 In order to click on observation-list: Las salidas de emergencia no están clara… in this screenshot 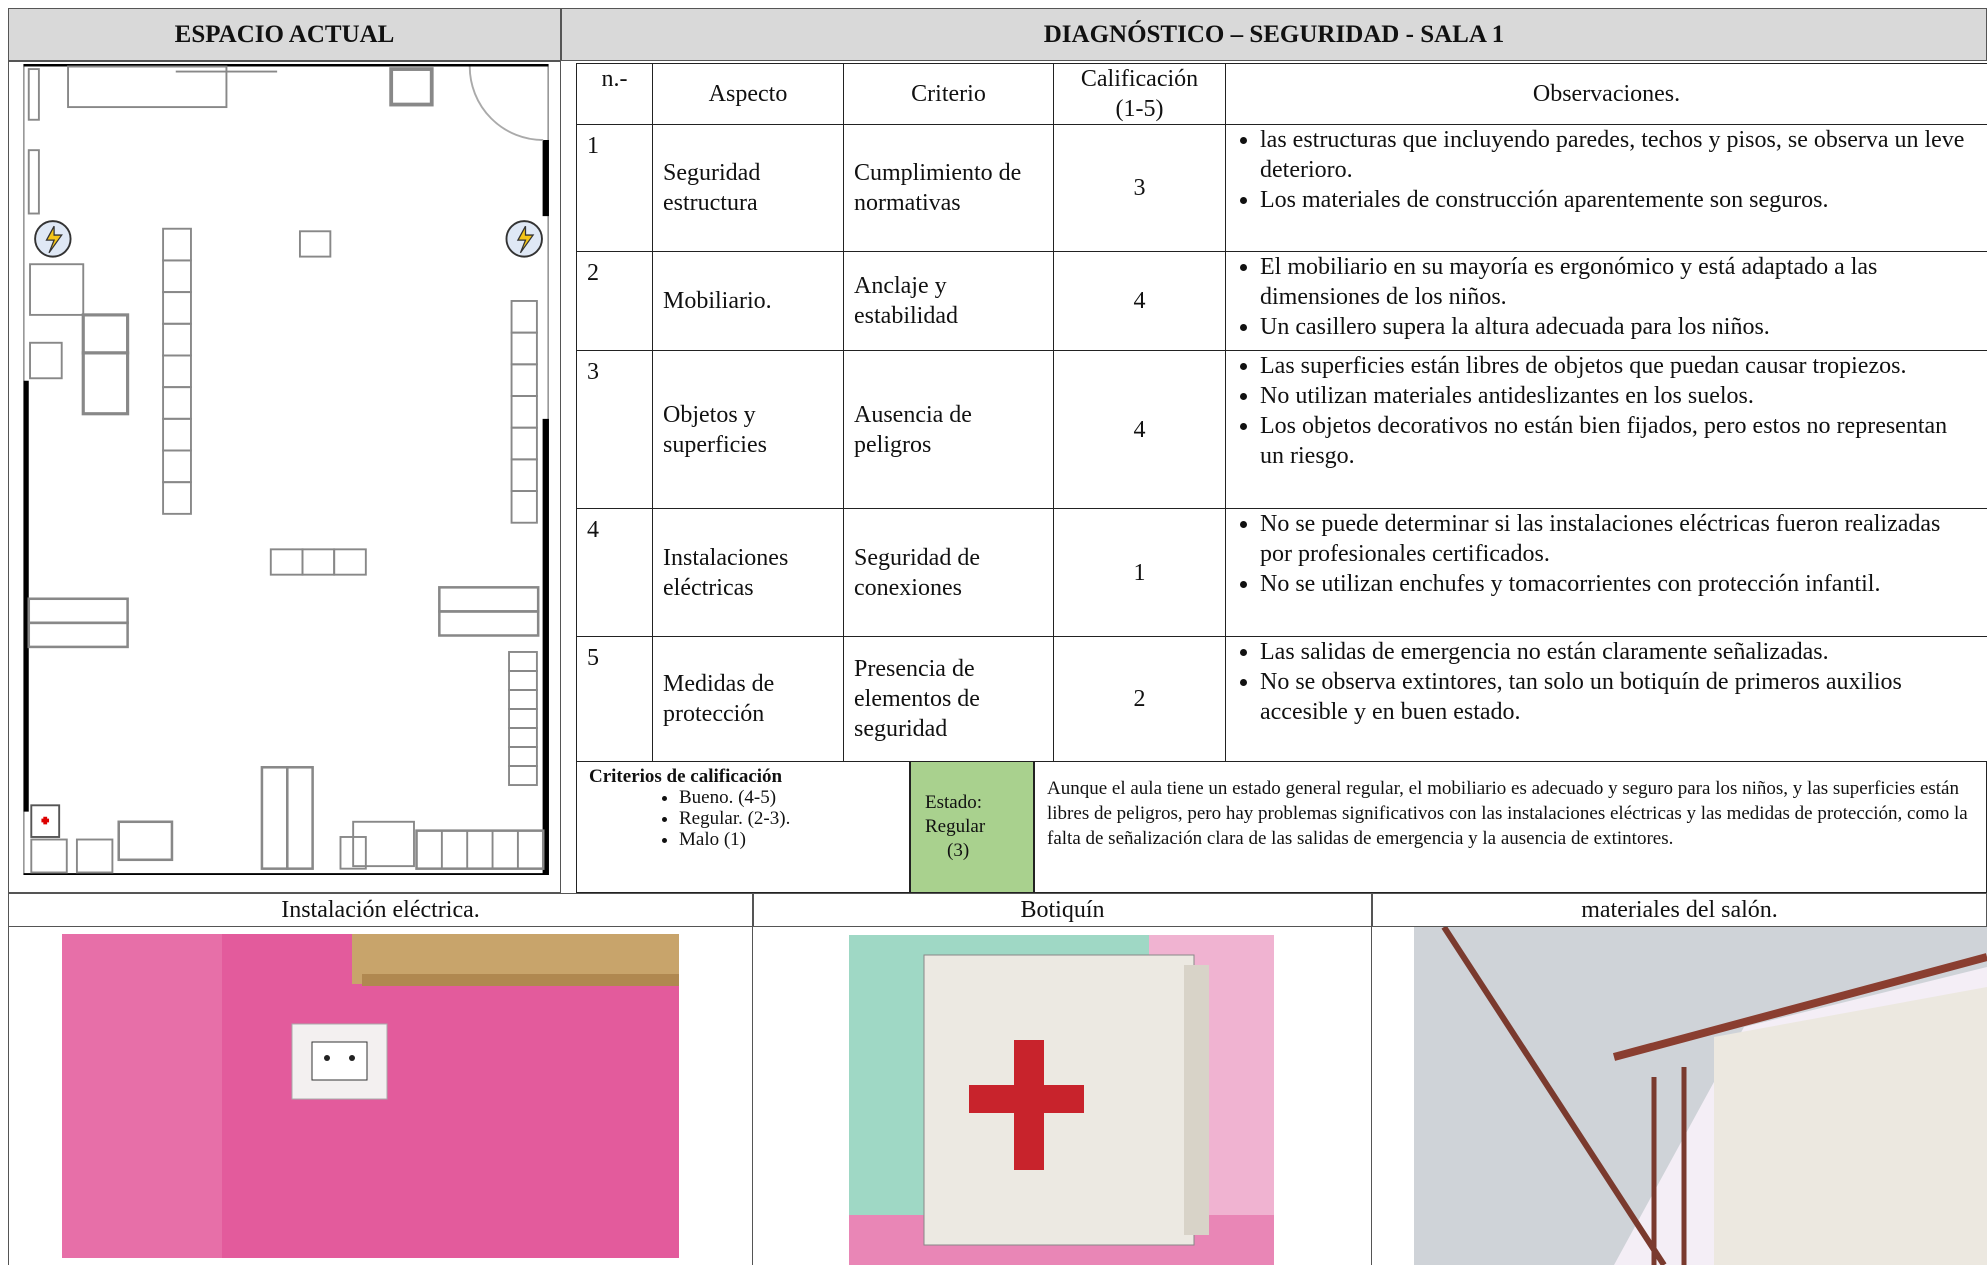, I will do `click(1603, 682)`.